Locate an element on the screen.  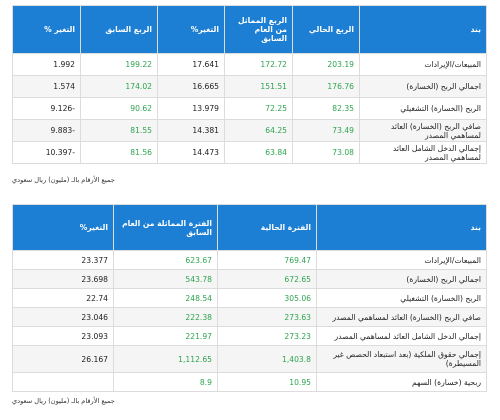
change-value: 16.665 is located at coordinates (191, 86).